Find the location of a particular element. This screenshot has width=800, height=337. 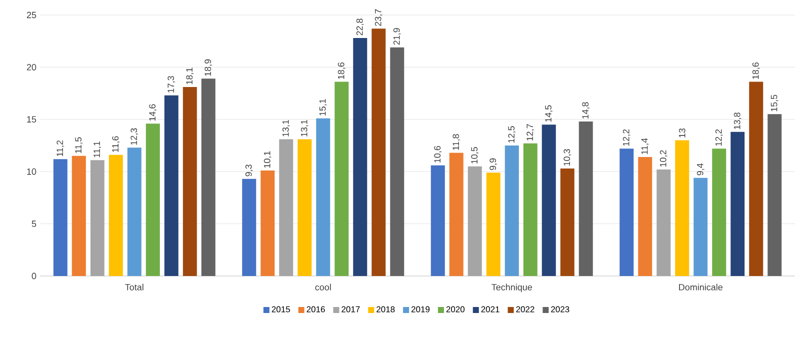

data-label: 9,4 is located at coordinates (700, 169).